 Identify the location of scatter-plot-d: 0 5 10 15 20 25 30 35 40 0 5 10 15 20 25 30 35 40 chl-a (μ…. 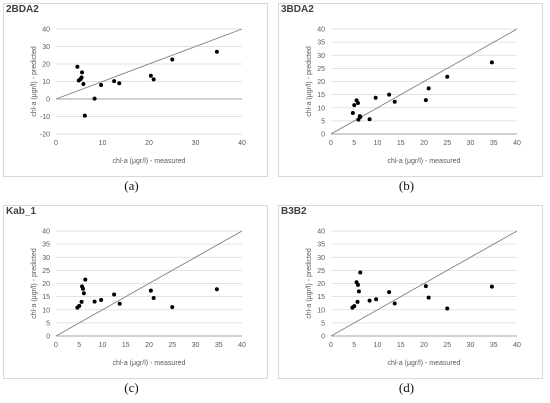
(413, 298).